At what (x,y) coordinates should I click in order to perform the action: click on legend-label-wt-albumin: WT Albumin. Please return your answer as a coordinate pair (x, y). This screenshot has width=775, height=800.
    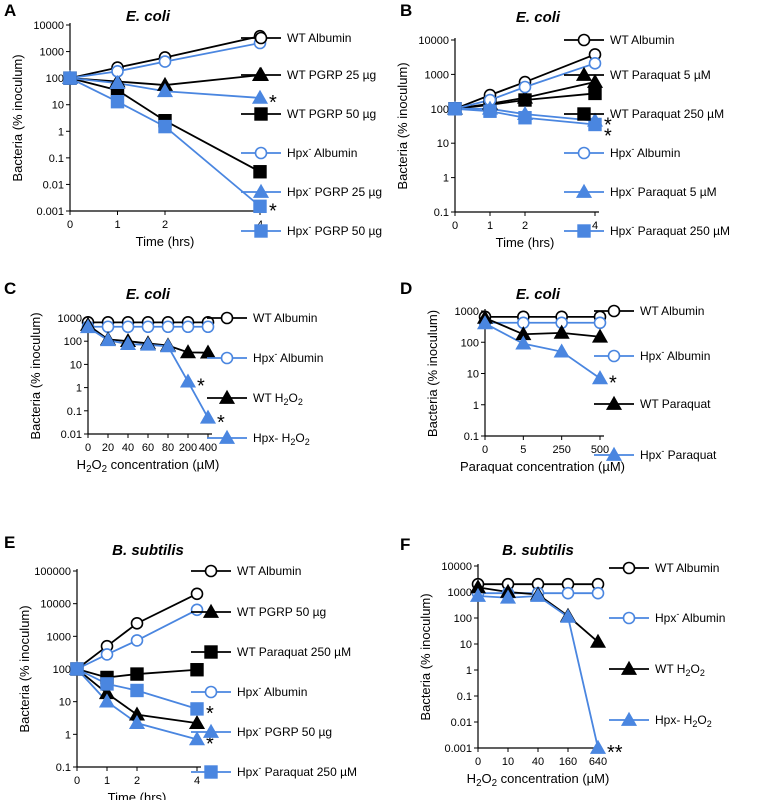
    Looking at the image, I should click on (269, 571).